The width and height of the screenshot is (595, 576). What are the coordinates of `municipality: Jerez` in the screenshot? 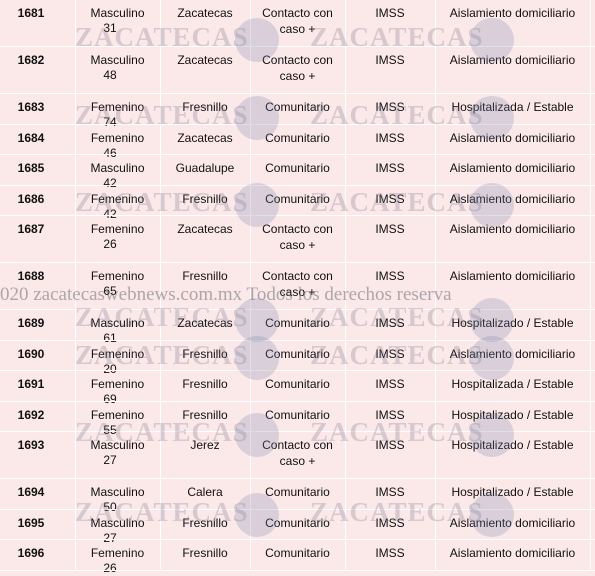 It's located at (205, 445).